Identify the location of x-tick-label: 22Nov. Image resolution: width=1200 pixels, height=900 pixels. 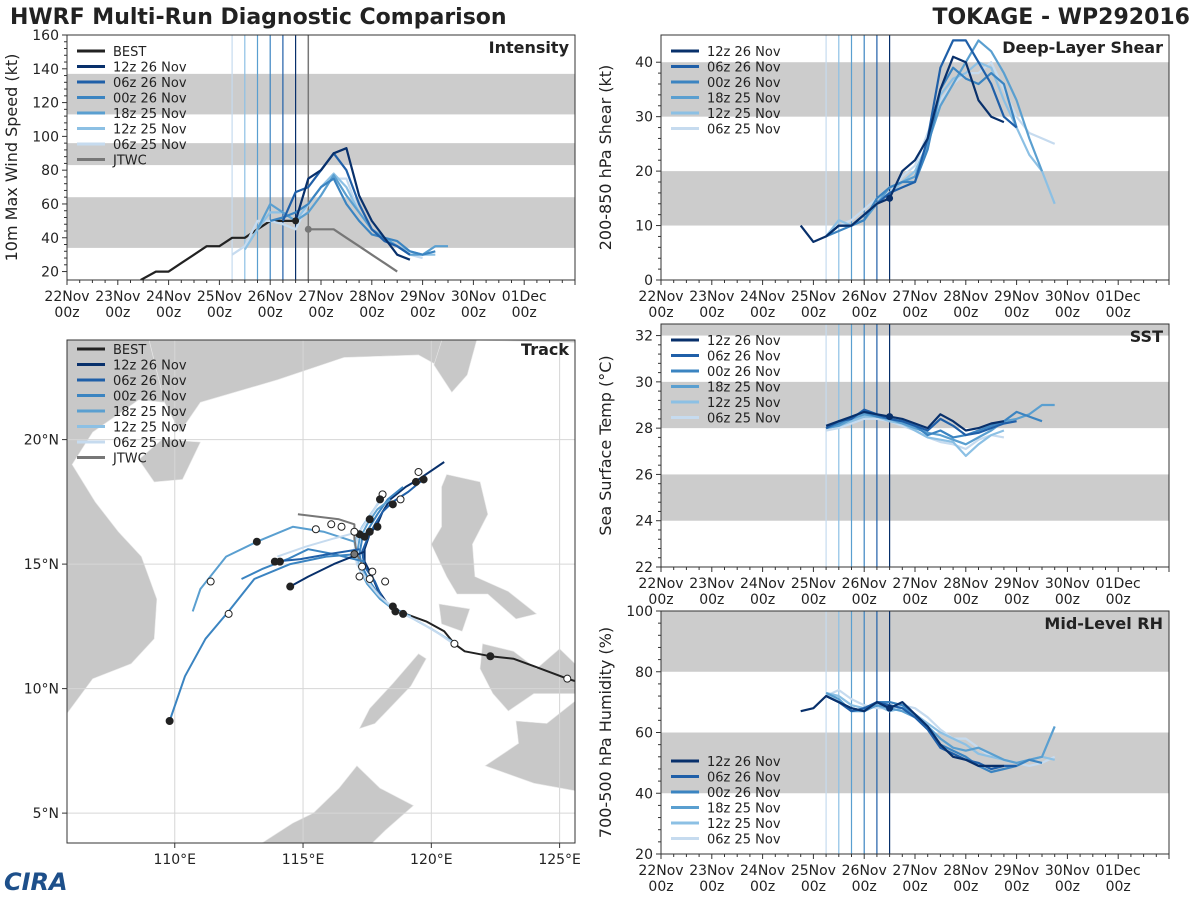
(66, 297).